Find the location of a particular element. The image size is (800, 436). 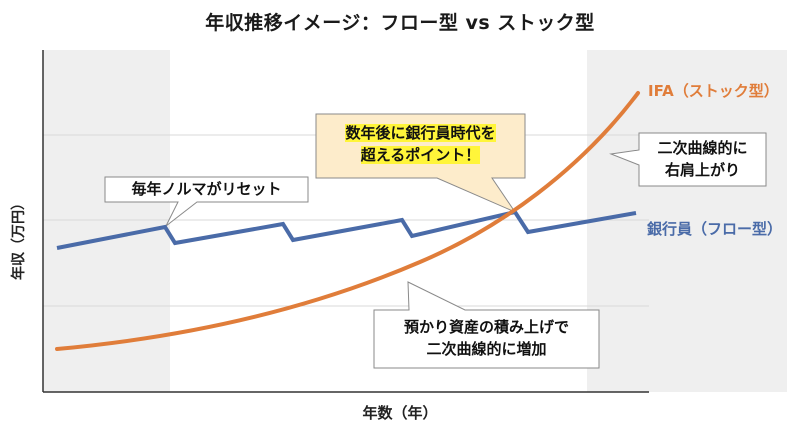

callout-quadratic-line2: 右肩上がり is located at coordinates (702, 170).